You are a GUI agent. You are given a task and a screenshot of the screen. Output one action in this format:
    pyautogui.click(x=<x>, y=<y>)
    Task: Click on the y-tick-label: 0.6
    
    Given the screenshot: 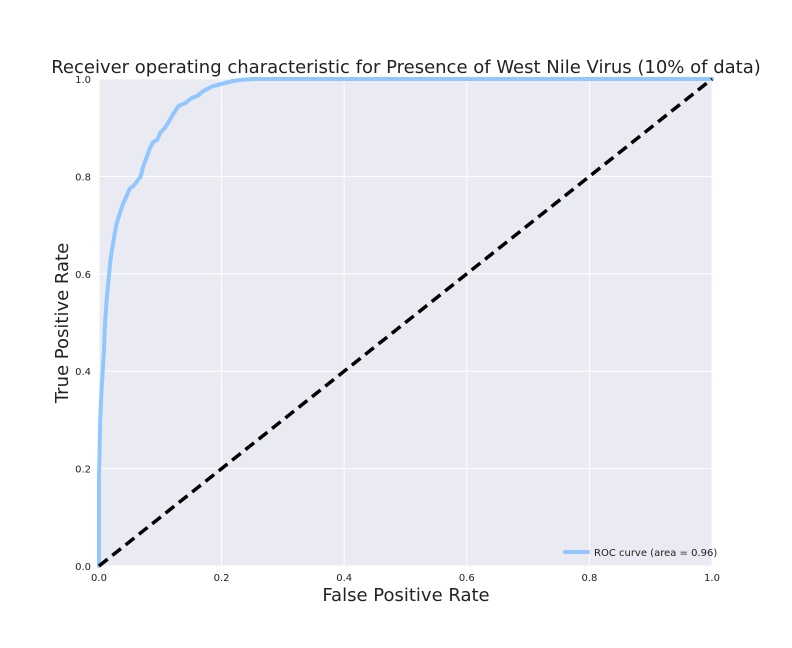 What is the action you would take?
    pyautogui.click(x=83, y=275)
    